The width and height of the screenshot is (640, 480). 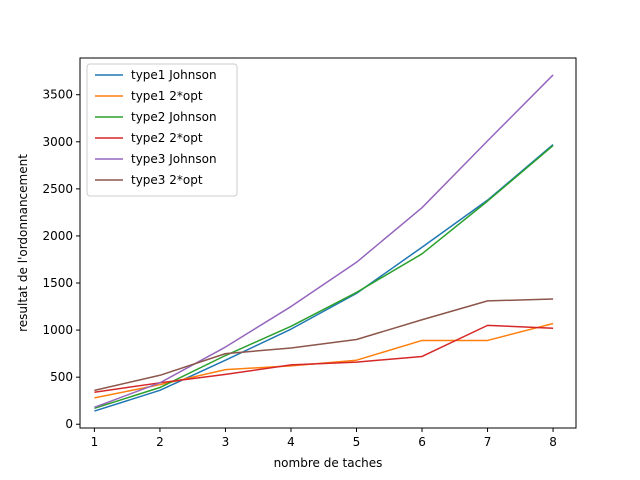 I want to click on y-tick-label: 2000, so click(x=57, y=236).